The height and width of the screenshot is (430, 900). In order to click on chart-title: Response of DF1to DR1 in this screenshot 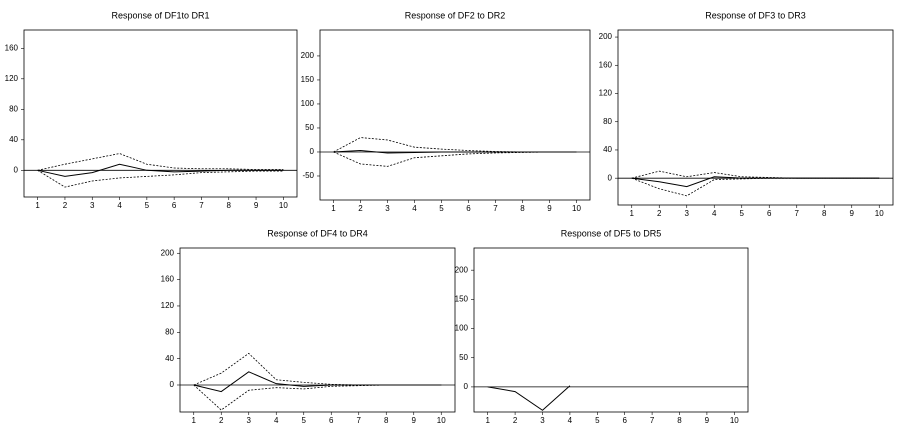, I will do `click(160, 15)`.